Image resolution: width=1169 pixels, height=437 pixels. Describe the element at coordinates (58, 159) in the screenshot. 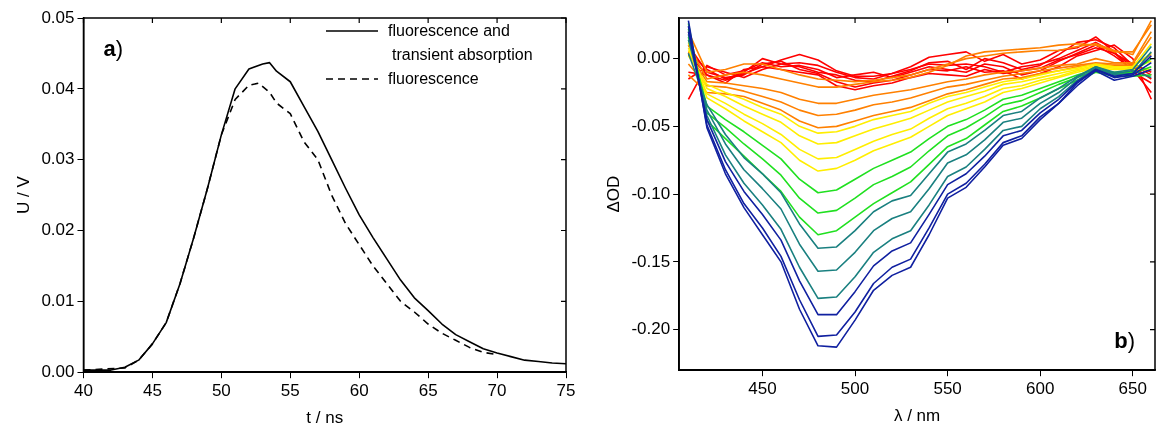

I see `y-tick-label: 0.03` at that location.